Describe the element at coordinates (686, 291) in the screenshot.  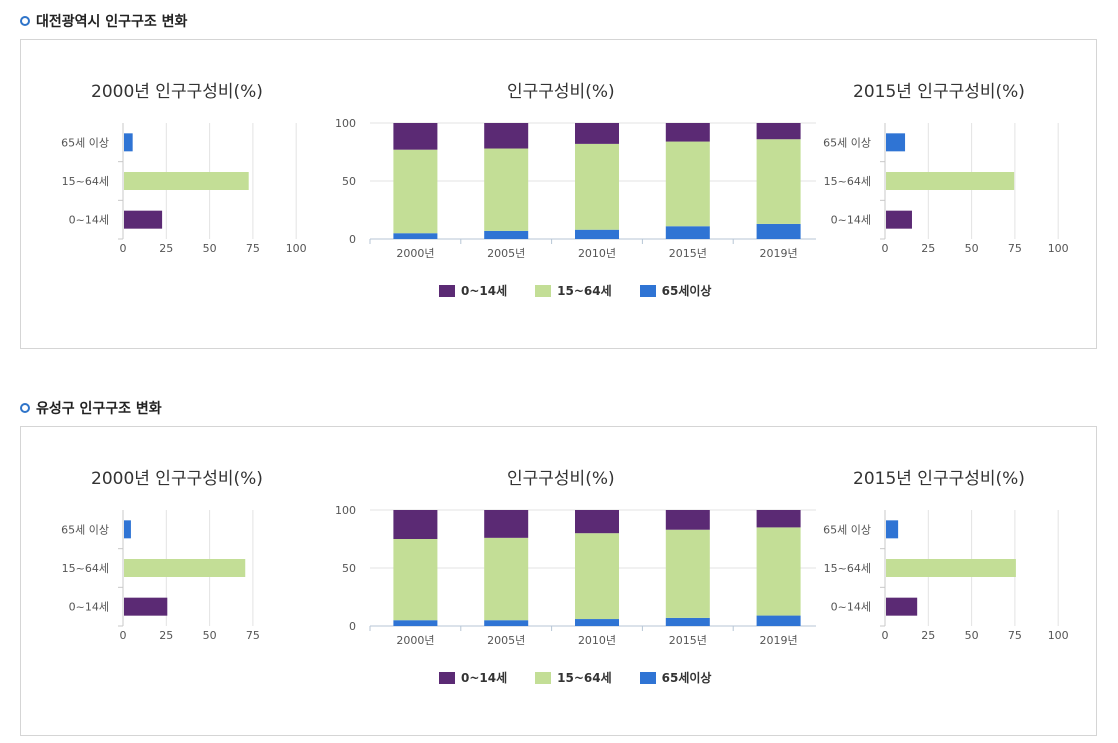
I see `legend-label: 65세이상` at that location.